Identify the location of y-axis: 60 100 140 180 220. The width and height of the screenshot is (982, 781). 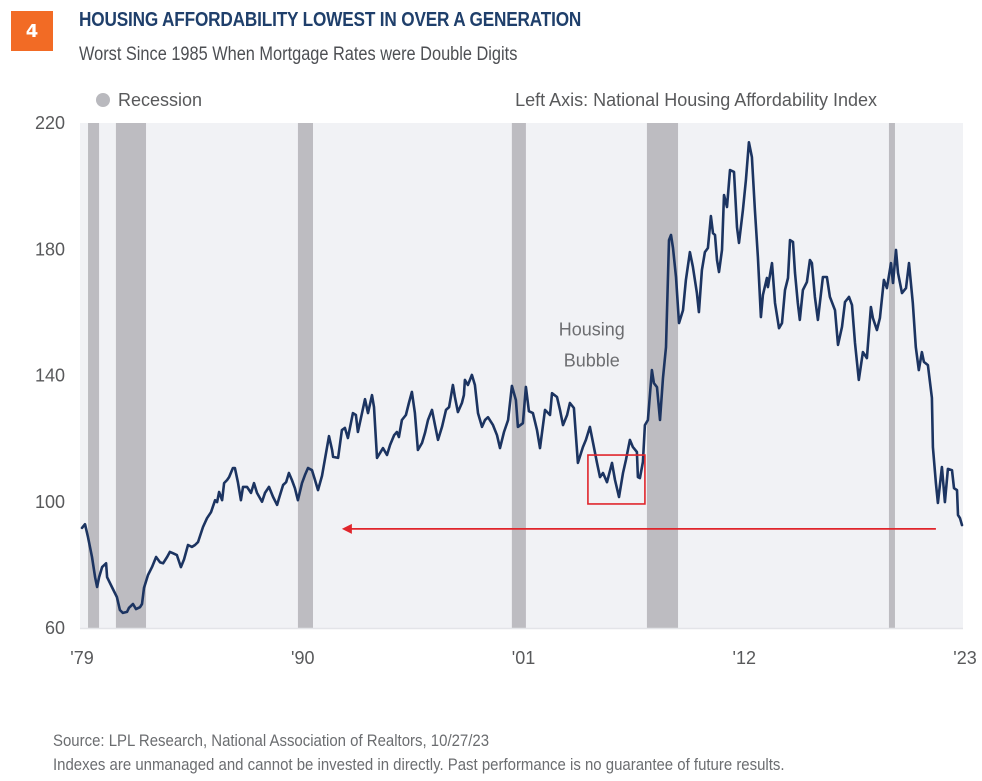
(50, 375).